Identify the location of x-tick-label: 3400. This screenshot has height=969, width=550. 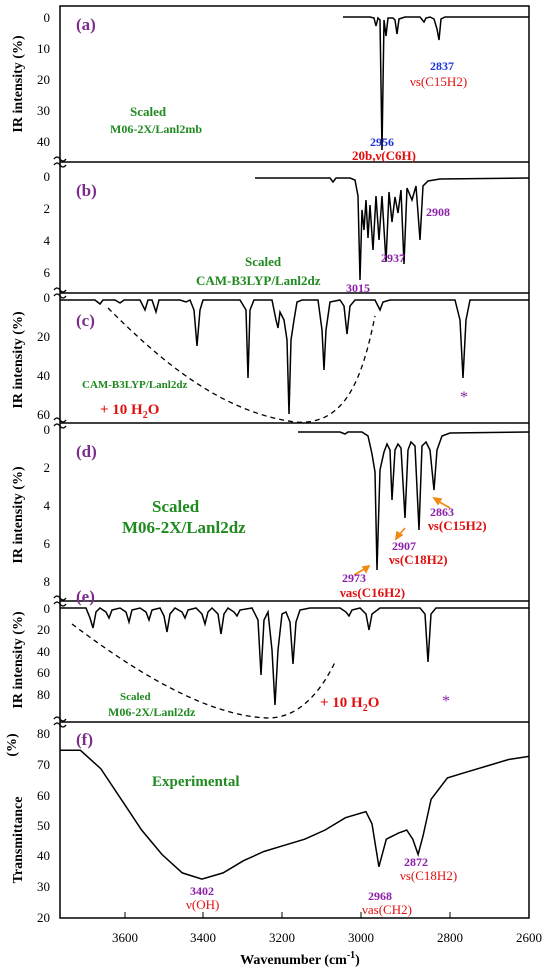
(203, 937).